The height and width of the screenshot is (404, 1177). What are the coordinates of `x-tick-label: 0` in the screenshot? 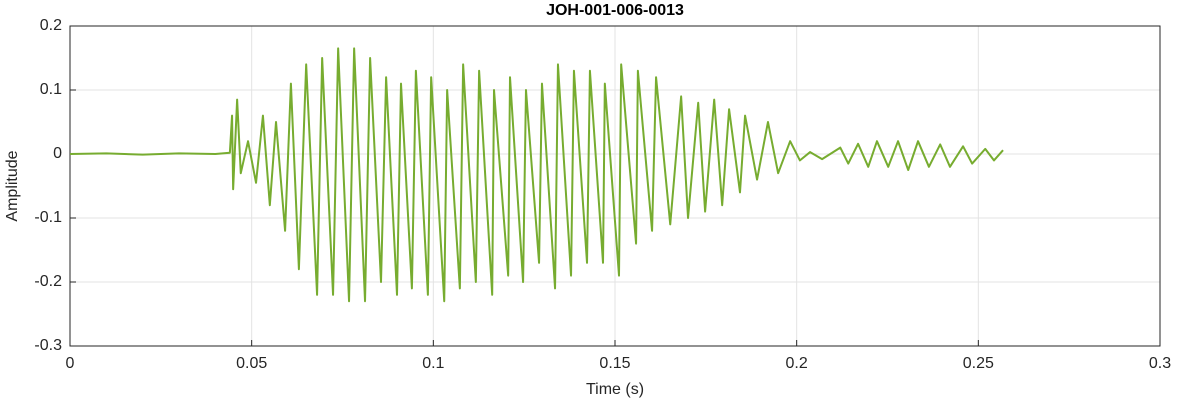 It's located at (70, 363).